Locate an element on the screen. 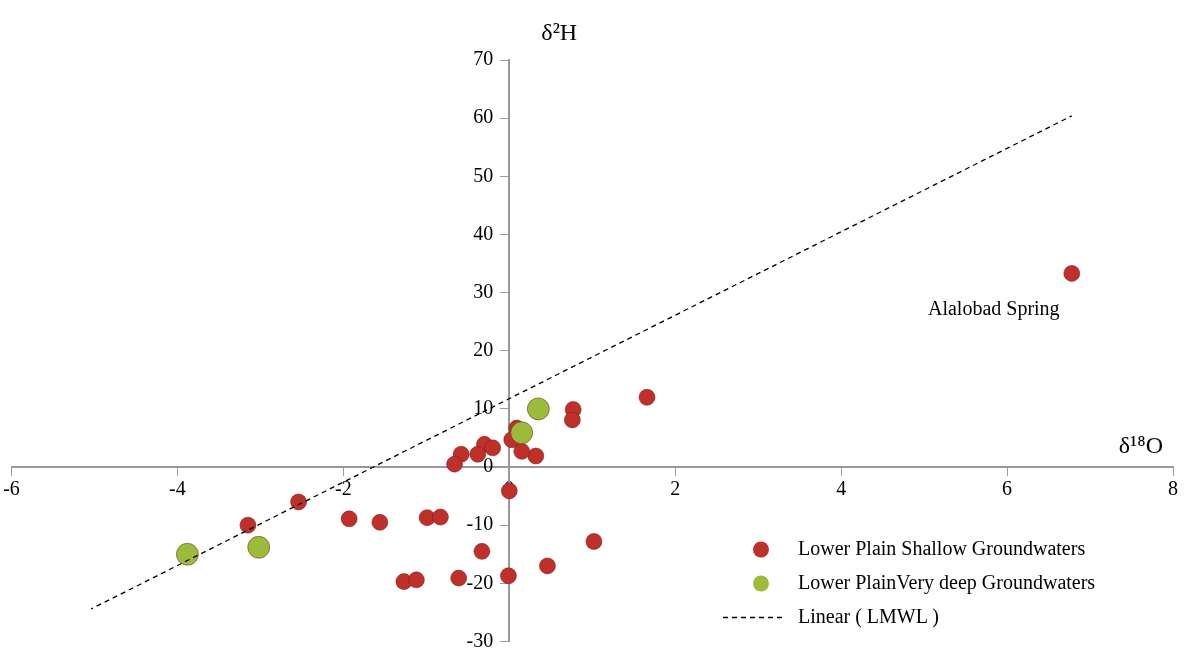  x-tick-label: 6 is located at coordinates (1007, 488).